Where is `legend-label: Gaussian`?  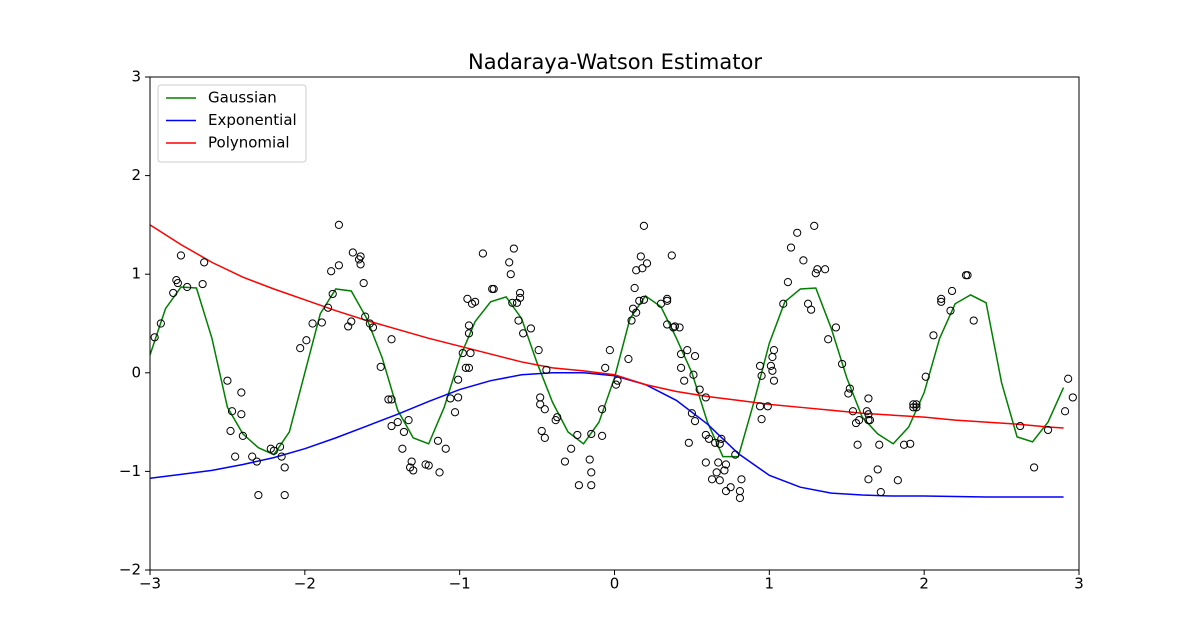 legend-label: Gaussian is located at coordinates (242, 98).